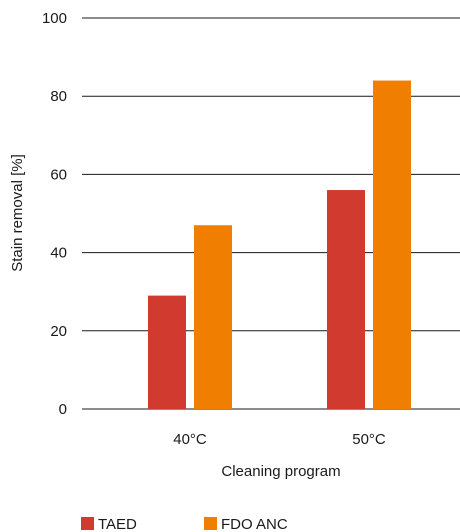  What do you see at coordinates (87, 523) in the screenshot?
I see `legend-swatch-taed` at bounding box center [87, 523].